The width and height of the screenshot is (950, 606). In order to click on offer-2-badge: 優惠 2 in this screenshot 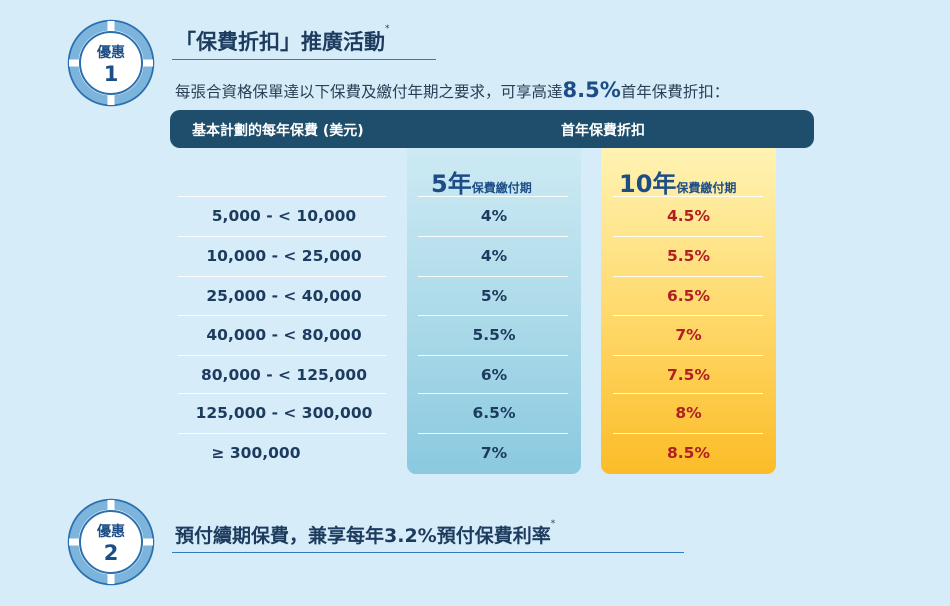, I will do `click(111, 542)`.